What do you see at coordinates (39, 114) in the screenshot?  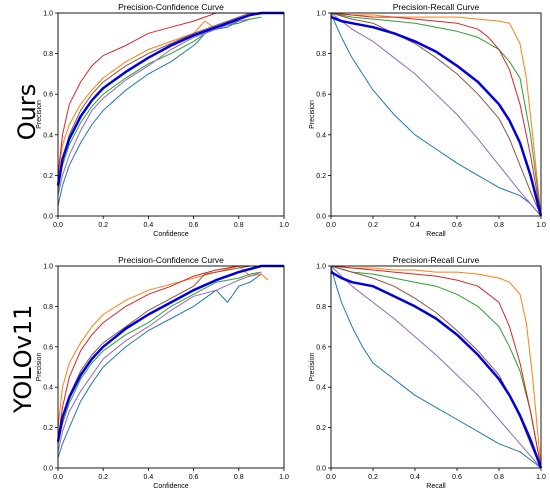 I see `chart-ours-pc-y-axis-label: Precision` at bounding box center [39, 114].